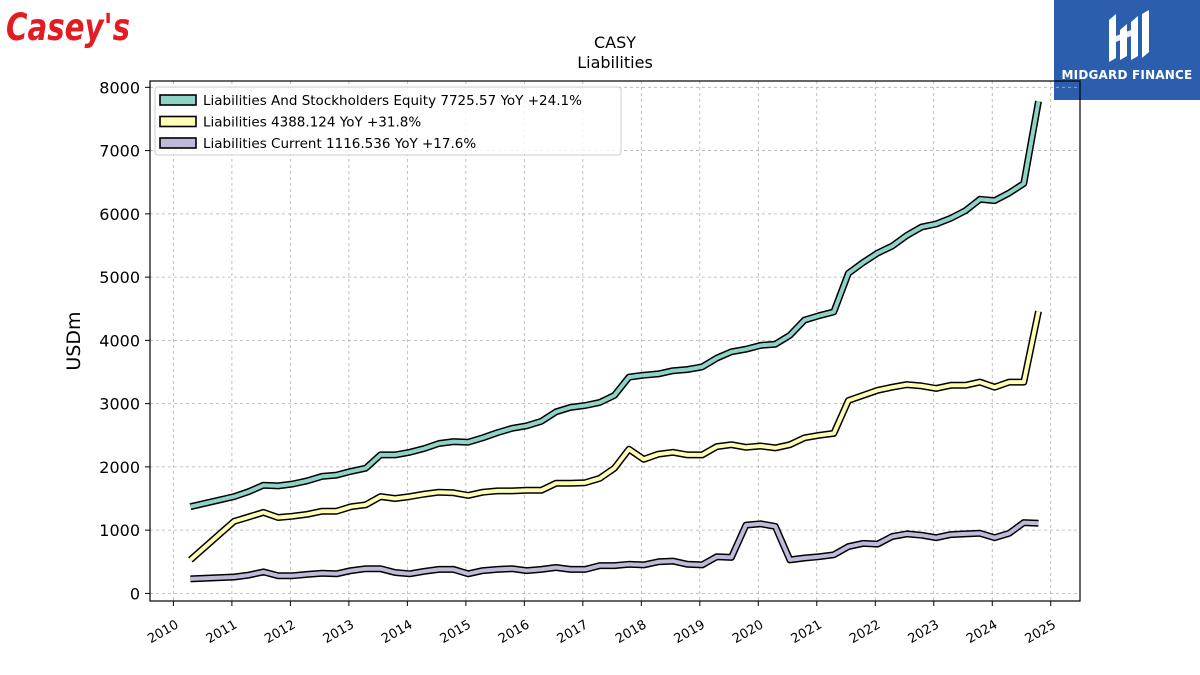 This screenshot has width=1200, height=675. Describe the element at coordinates (119, 151) in the screenshot. I see `y-tick-label: 7000` at that location.